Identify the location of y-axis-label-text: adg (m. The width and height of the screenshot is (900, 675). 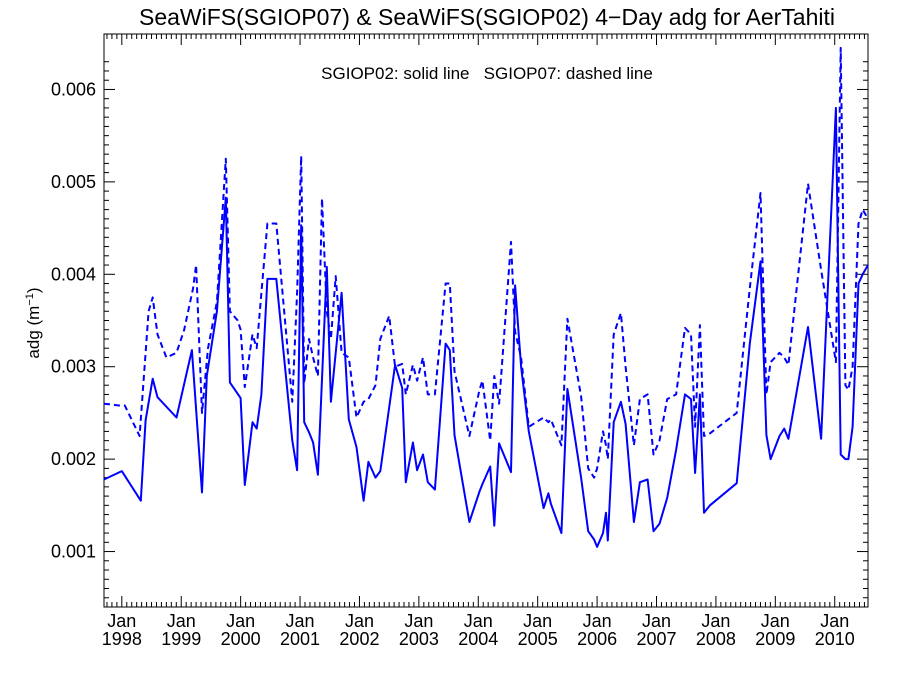
(33, 332).